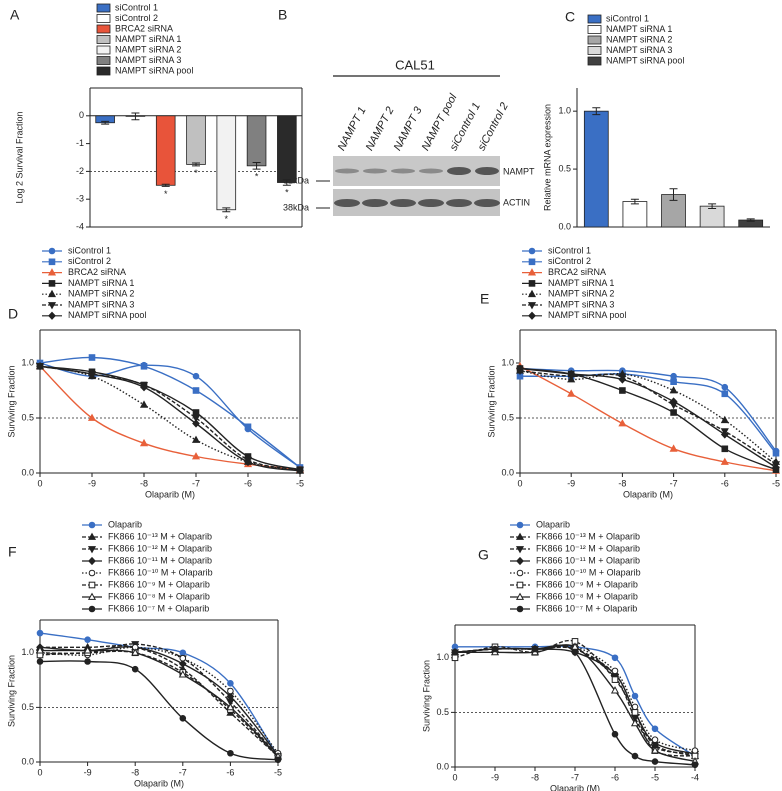 Image resolution: width=782 pixels, height=791 pixels. Describe the element at coordinates (575, 777) in the screenshot. I see `x-tick-label: -7` at that location.